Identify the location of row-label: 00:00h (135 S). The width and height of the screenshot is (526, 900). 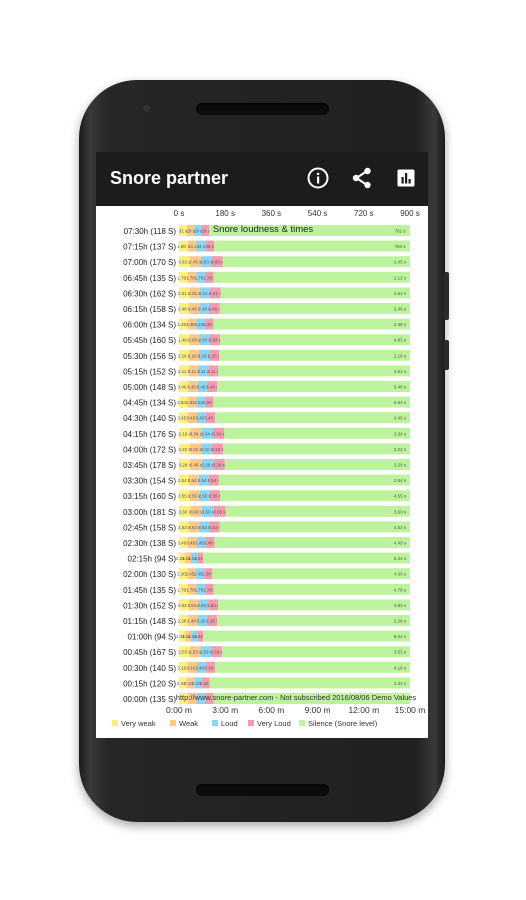
(149, 699).